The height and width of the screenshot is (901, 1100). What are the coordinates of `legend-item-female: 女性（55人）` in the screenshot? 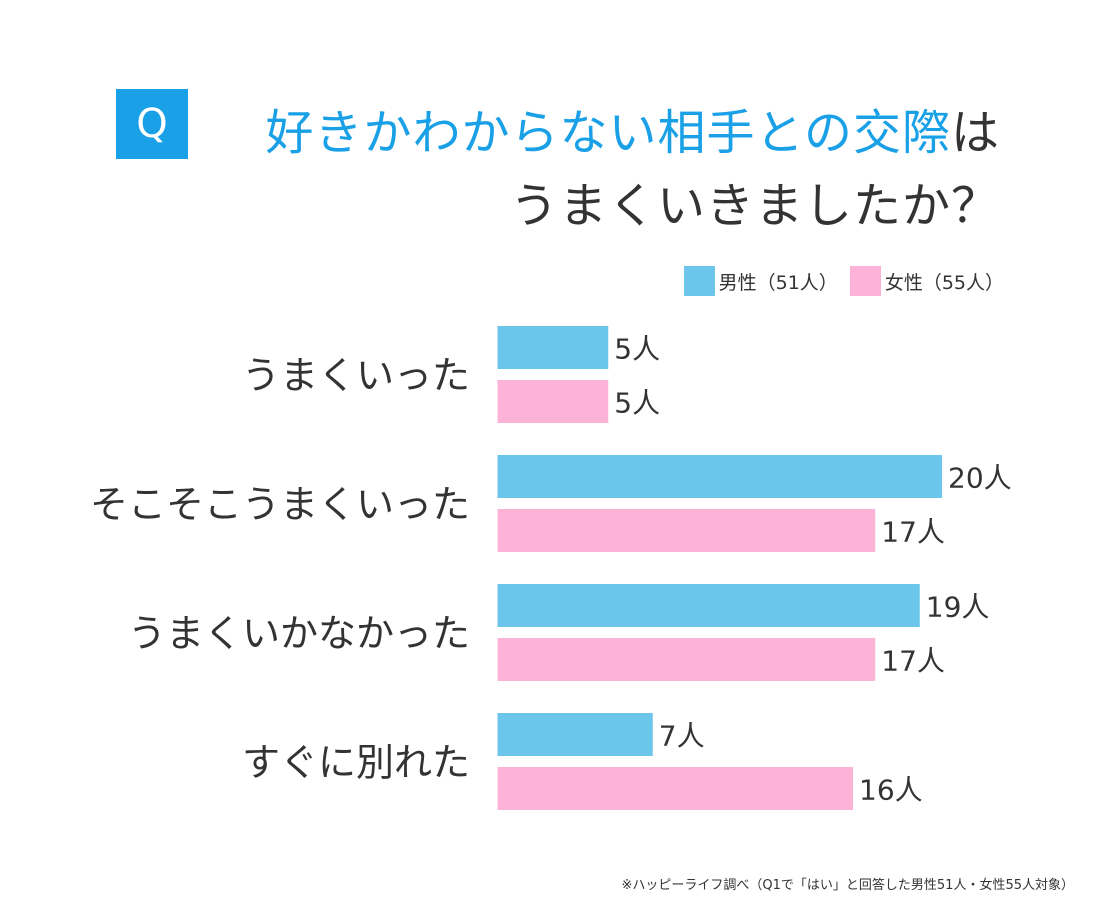 It's located at (926, 281).